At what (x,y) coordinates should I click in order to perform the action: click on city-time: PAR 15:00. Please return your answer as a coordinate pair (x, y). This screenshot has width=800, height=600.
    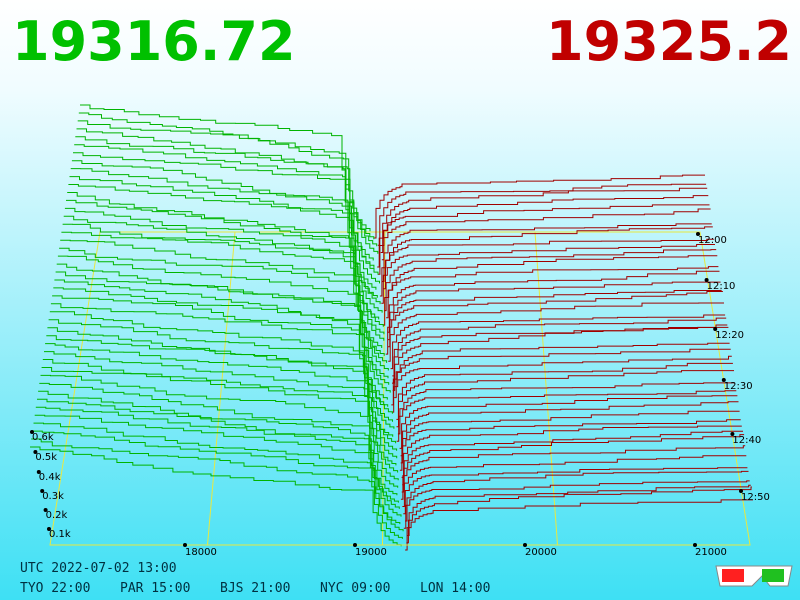
    Looking at the image, I should click on (155, 588).